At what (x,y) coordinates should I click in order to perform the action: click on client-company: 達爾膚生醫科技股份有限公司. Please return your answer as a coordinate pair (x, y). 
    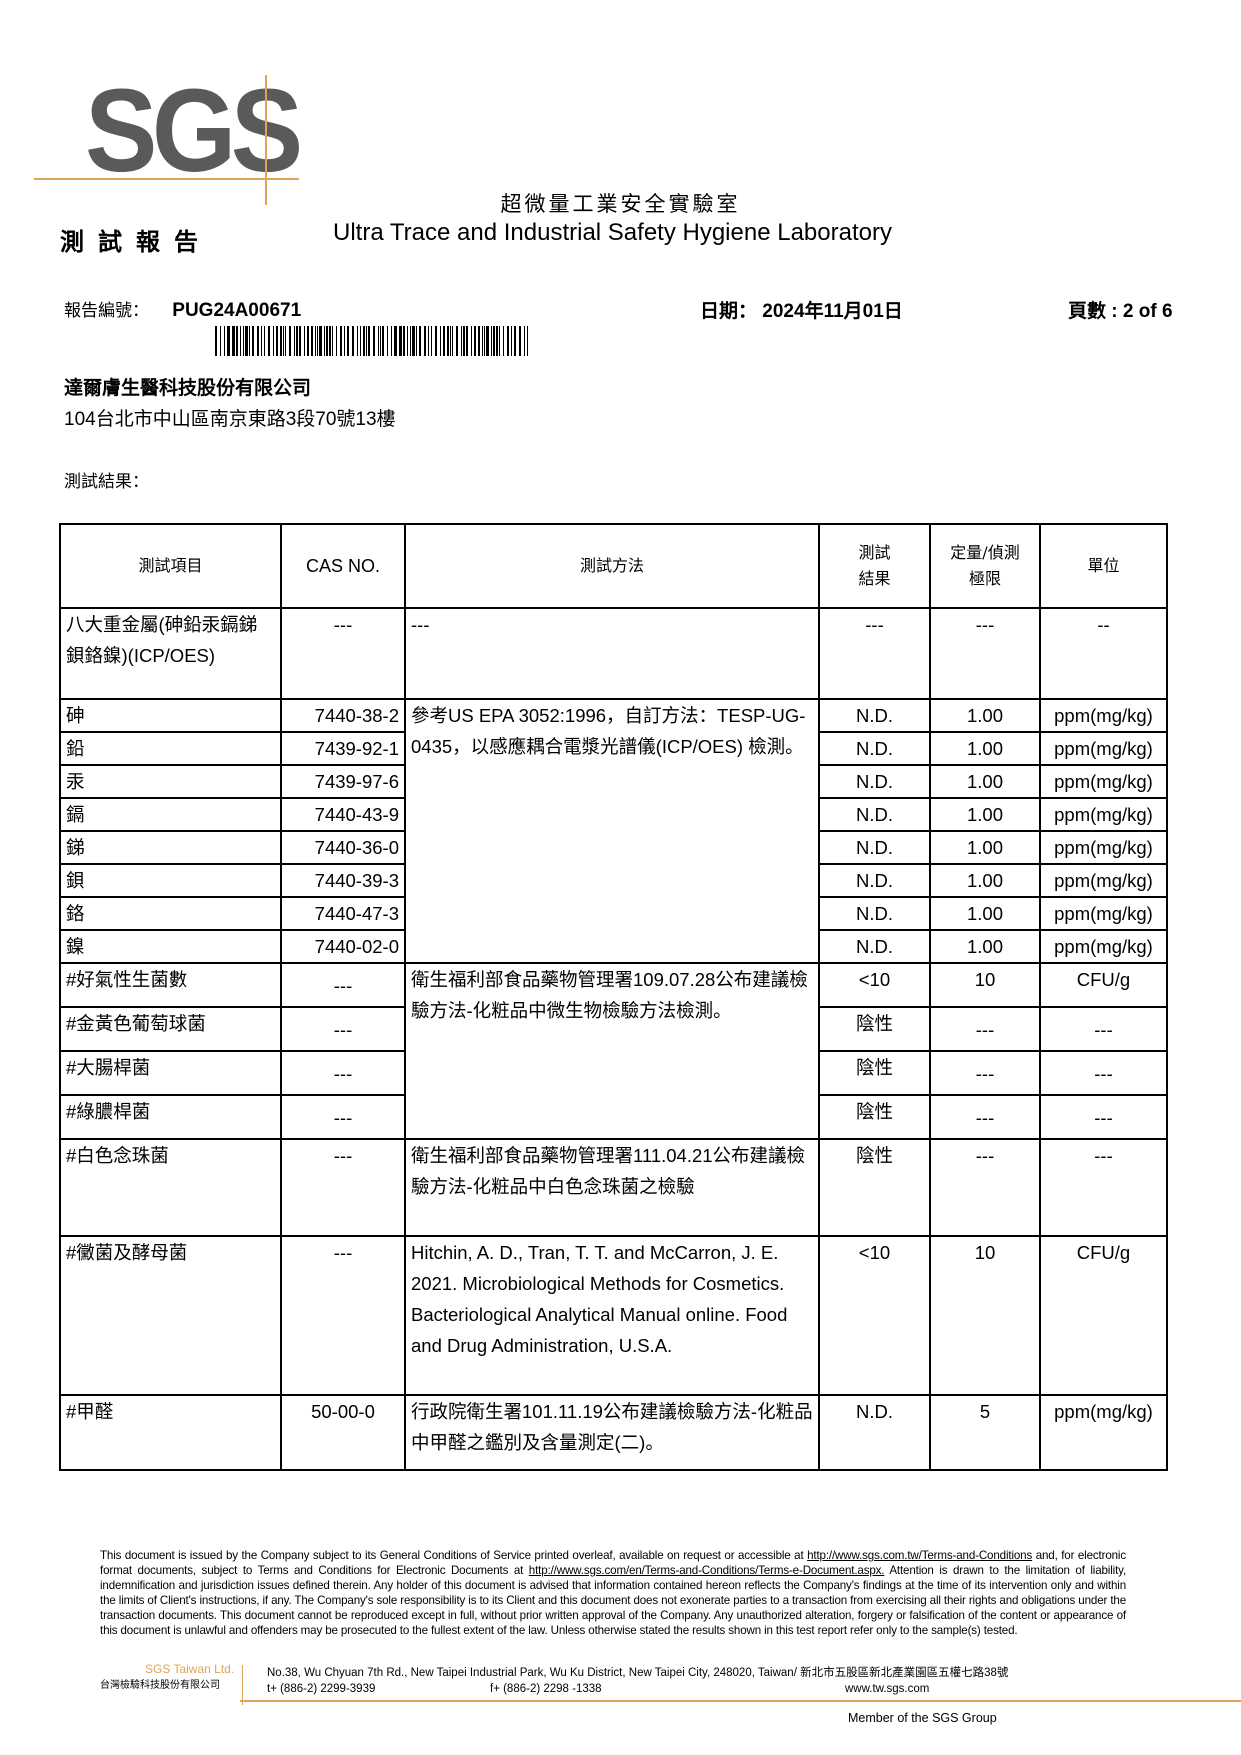
    Looking at the image, I should click on (188, 388).